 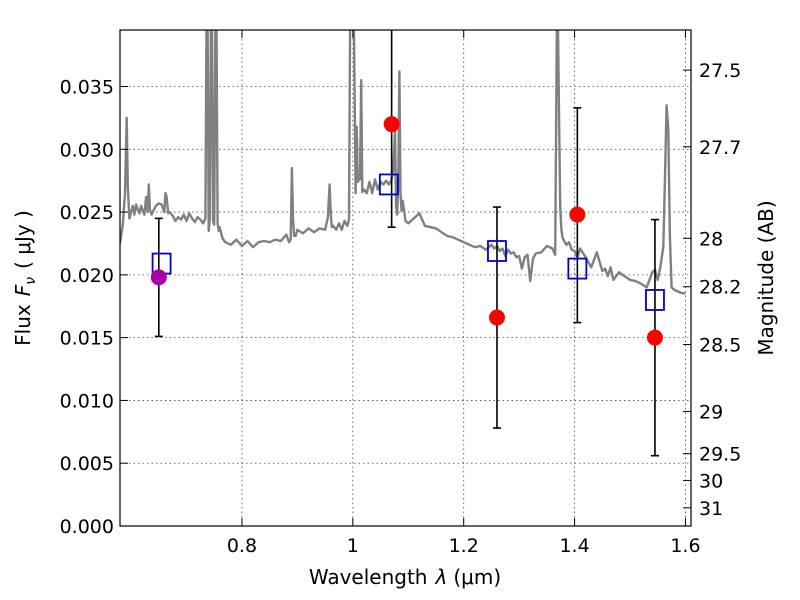 I want to click on x-axis-unit: (μm), so click(x=477, y=577).